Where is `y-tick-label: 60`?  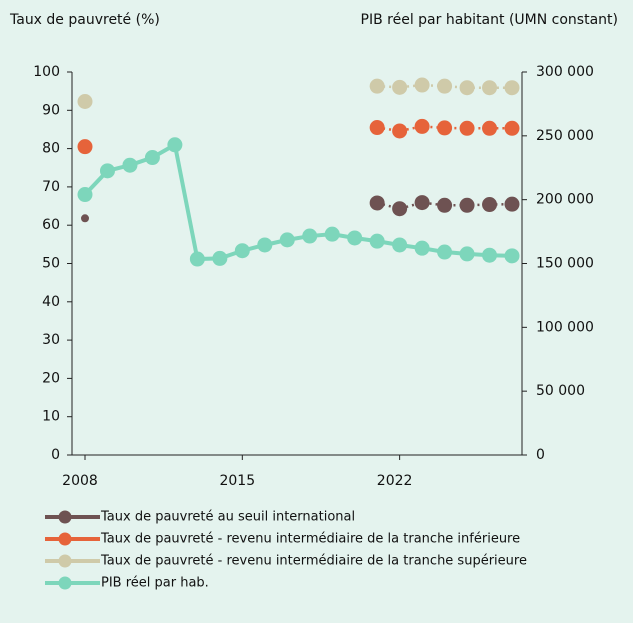
y-tick-label: 60 is located at coordinates (51, 225).